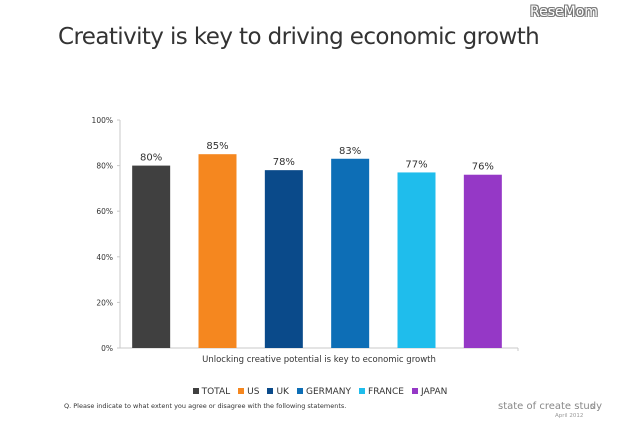 The image size is (640, 426). Describe the element at coordinates (151, 158) in the screenshot. I see `data-label-total: 80%` at that location.